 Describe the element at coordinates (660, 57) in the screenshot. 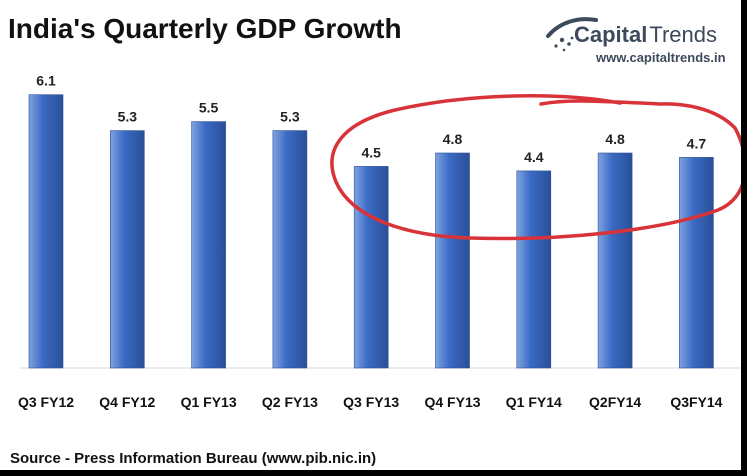

I see `brand-url: www.capitaltrends.in` at that location.